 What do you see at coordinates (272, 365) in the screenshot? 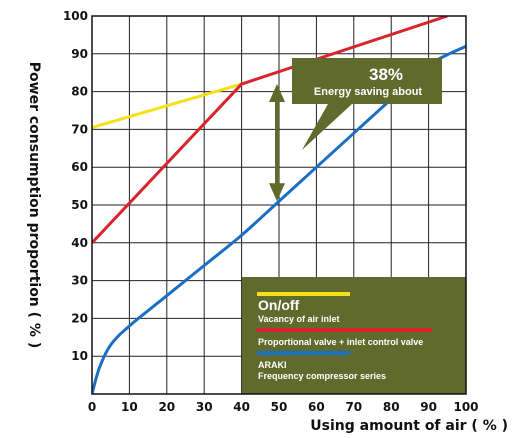
I see `legend-araki-label: ARAKI` at bounding box center [272, 365].